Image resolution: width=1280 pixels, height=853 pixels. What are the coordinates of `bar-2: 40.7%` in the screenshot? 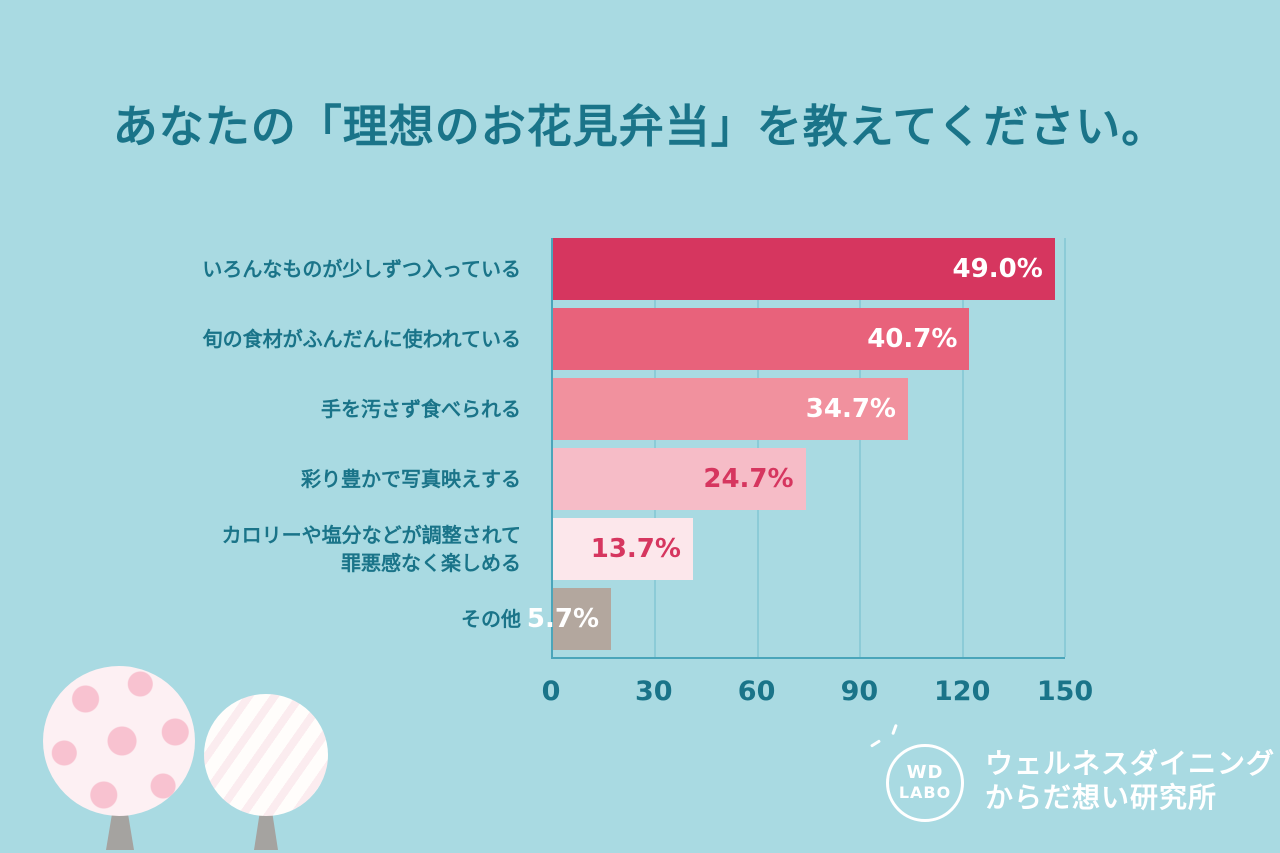 It's located at (761, 339).